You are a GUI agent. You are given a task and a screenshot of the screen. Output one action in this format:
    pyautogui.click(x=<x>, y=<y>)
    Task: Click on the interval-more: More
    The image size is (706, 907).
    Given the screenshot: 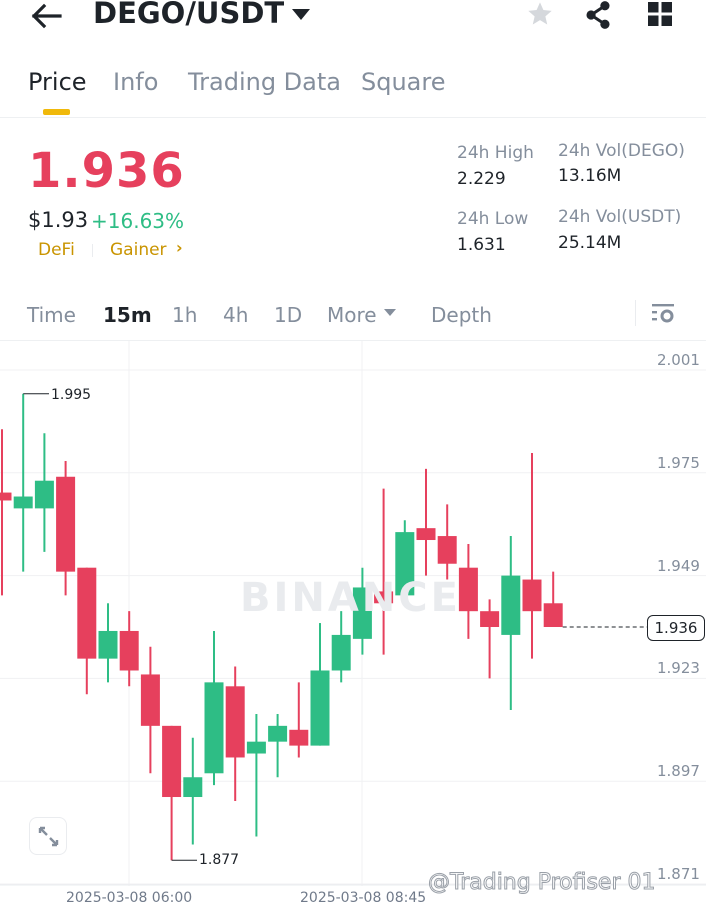 What is the action you would take?
    pyautogui.click(x=352, y=315)
    